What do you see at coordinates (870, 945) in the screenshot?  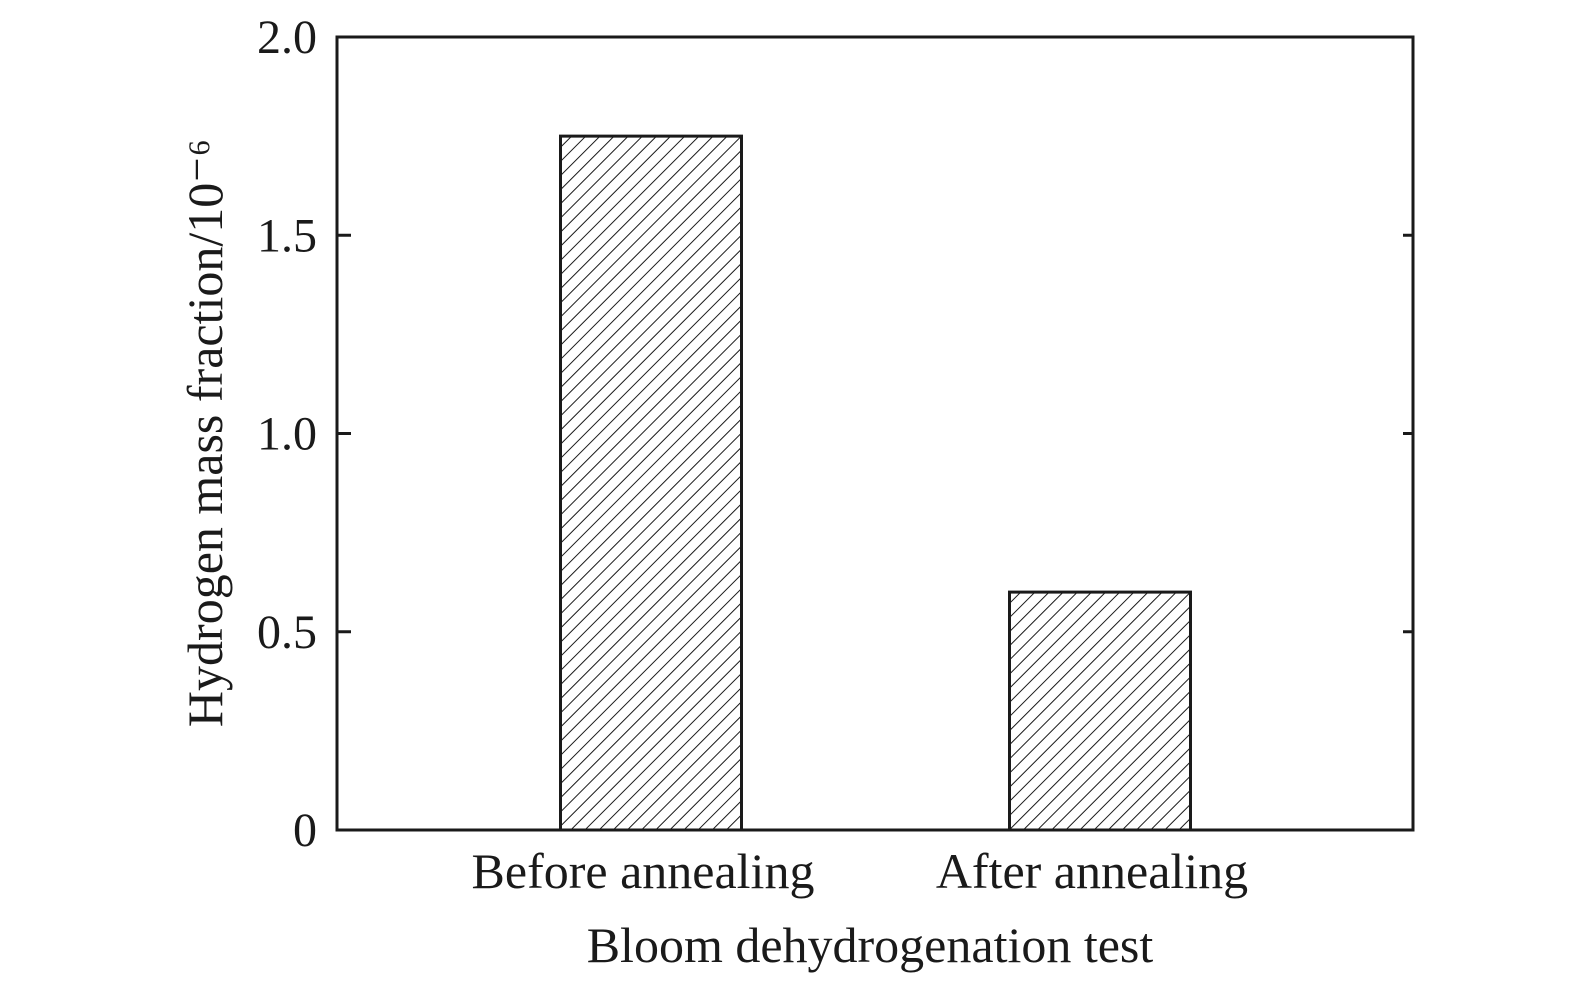 I see `x-axis-label: Bloom dehydrogenation test` at bounding box center [870, 945].